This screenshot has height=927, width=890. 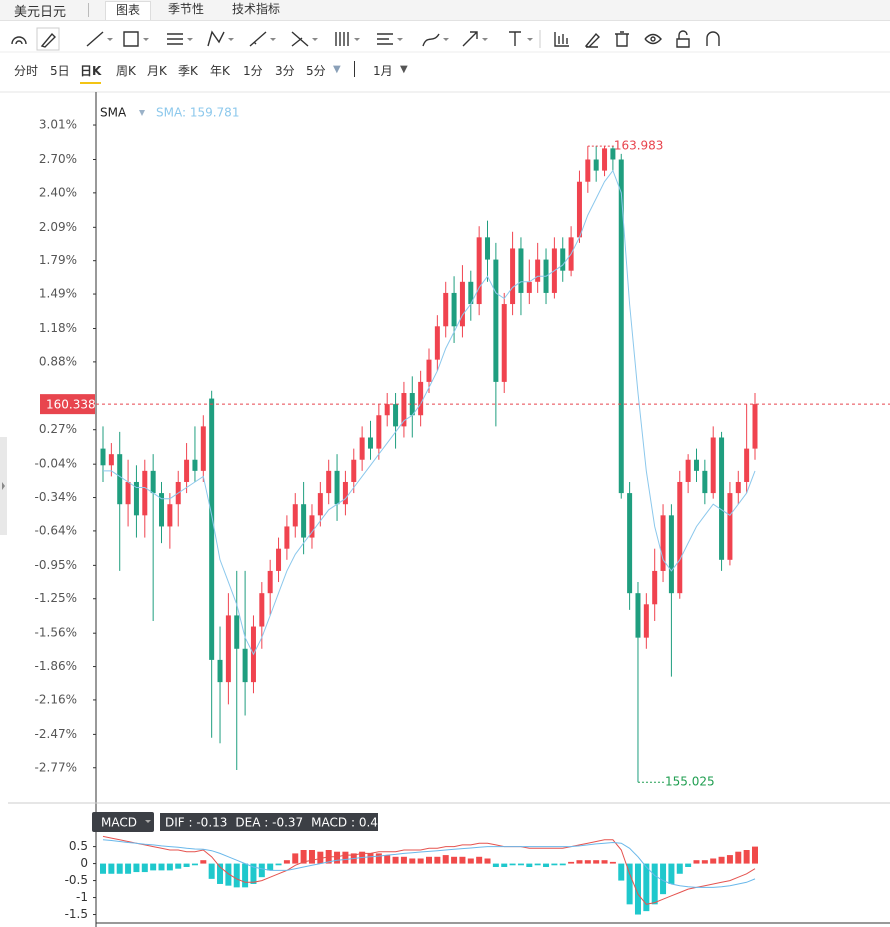 What do you see at coordinates (445, 10) in the screenshot?
I see `top-bar: 美元日元 图表 季节性 技术指标` at bounding box center [445, 10].